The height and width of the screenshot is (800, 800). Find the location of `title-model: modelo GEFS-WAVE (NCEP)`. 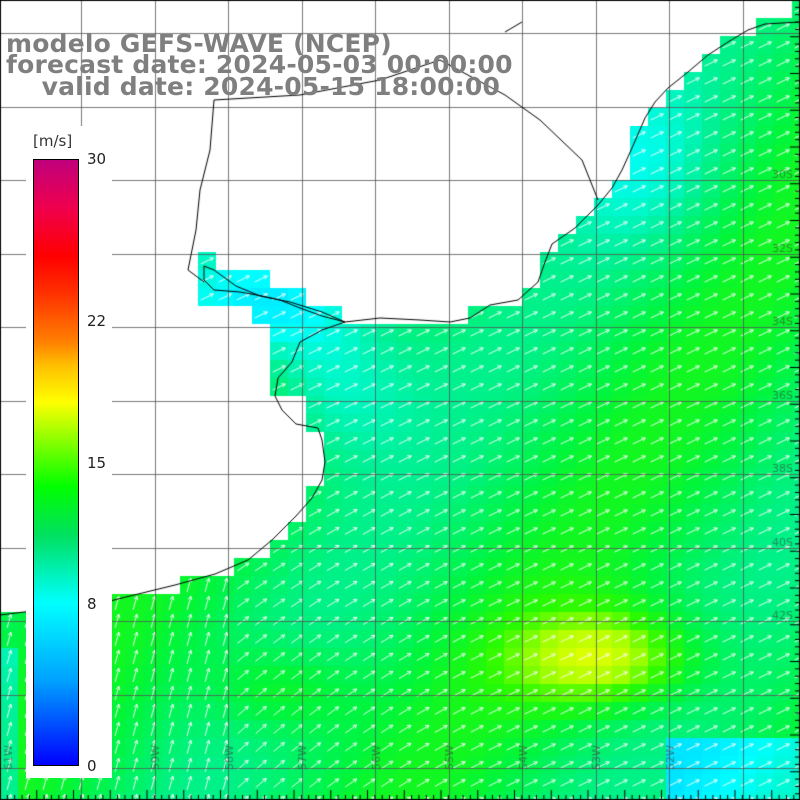

title-model: modelo GEFS-WAVE (NCEP) is located at coordinates (199, 43).